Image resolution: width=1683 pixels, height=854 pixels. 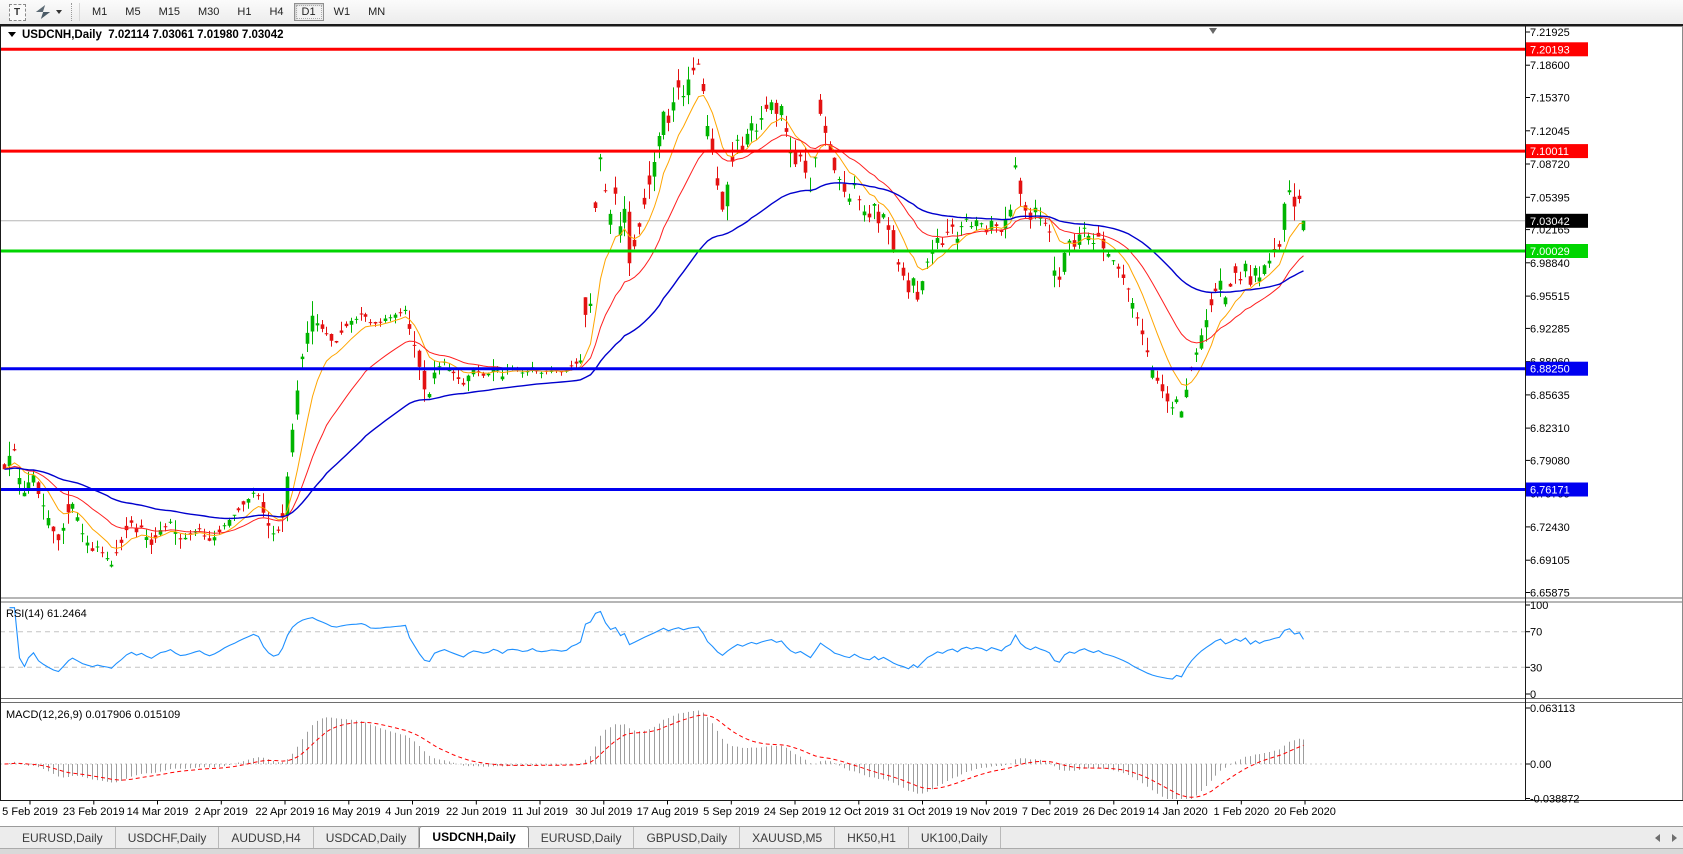 I want to click on chart-tab-hk50-h1: HK50,H1, so click(x=872, y=837).